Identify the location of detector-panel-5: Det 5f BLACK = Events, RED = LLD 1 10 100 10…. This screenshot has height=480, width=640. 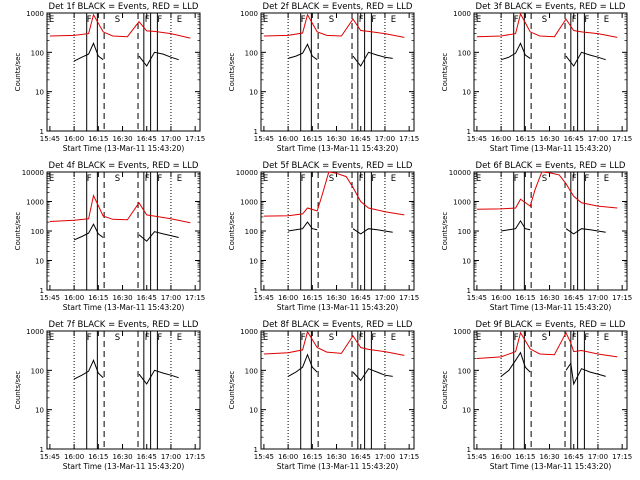
(323, 236).